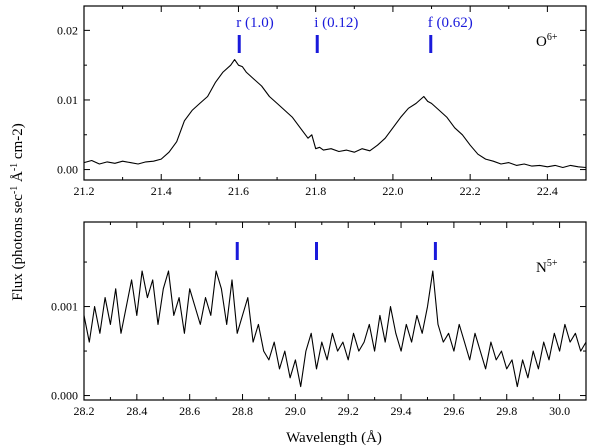 This screenshot has height=448, width=592. What do you see at coordinates (541, 42) in the screenshot?
I see `o6-ion-label-base: O` at bounding box center [541, 42].